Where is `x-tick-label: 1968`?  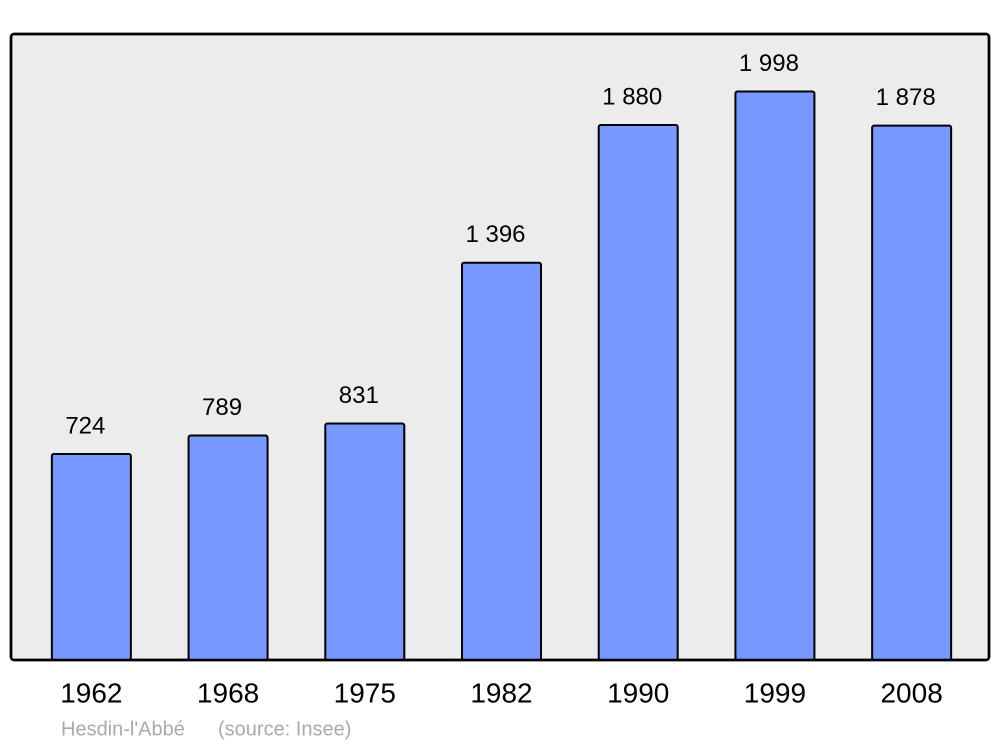 x-tick-label: 1968 is located at coordinates (228, 692).